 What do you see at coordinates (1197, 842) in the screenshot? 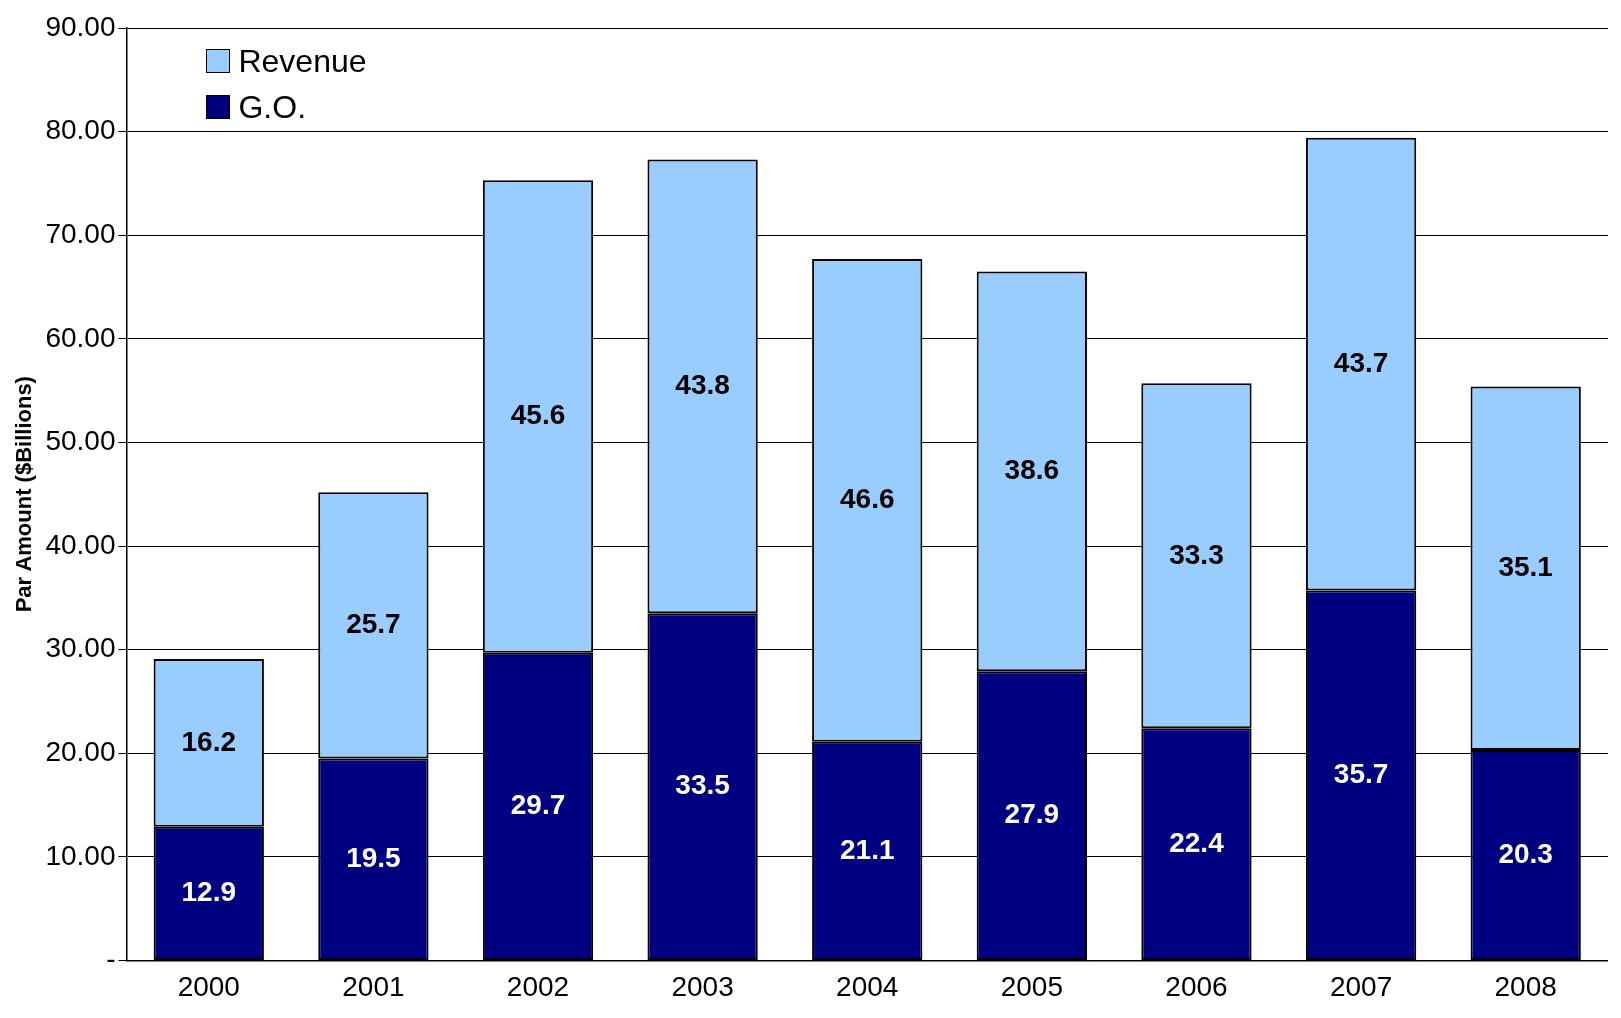
I see `data-label: 22.4` at bounding box center [1197, 842].